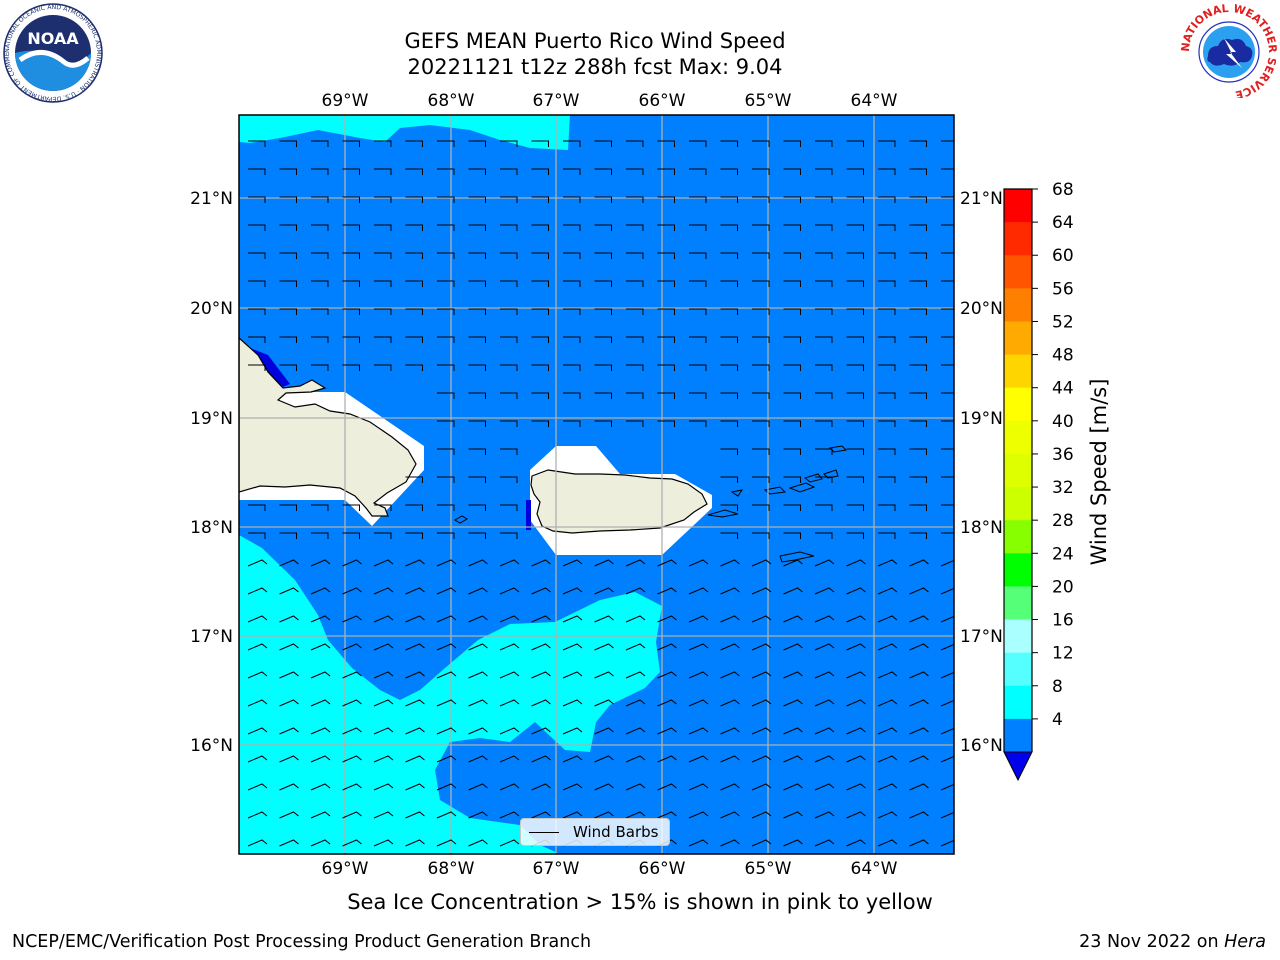 This screenshot has height=960, width=1280. I want to click on lat-label-left: 19°N, so click(211, 419).